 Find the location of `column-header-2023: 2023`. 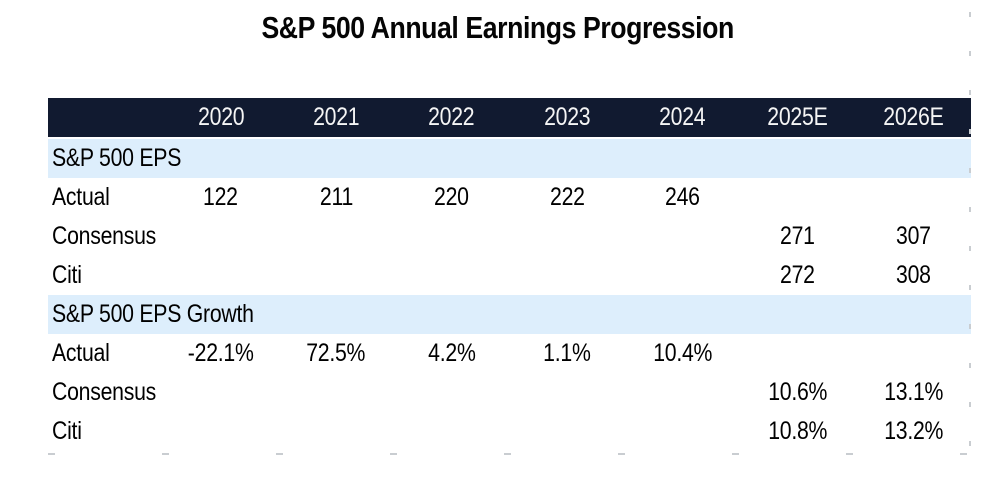

column-header-2023: 2023 is located at coordinates (566, 117).